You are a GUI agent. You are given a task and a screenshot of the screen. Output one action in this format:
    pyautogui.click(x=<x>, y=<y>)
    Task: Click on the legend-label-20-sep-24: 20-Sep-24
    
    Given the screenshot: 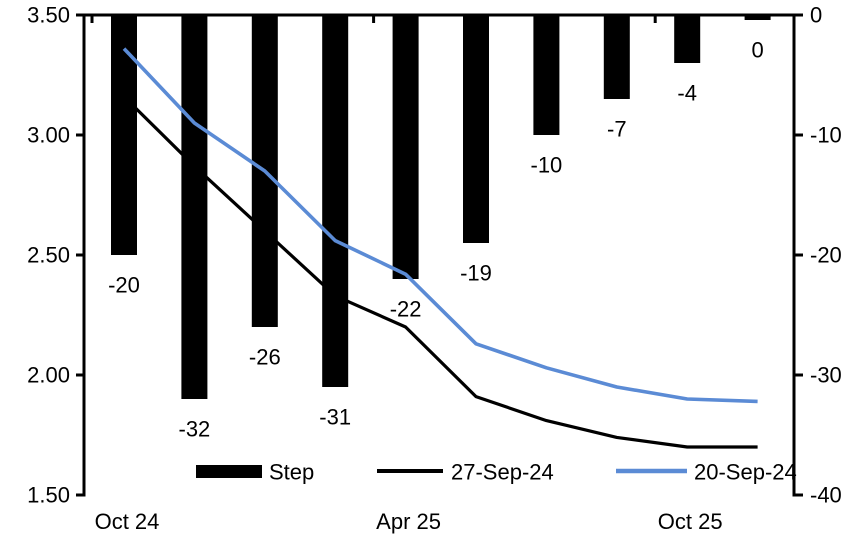 What is the action you would take?
    pyautogui.click(x=745, y=472)
    